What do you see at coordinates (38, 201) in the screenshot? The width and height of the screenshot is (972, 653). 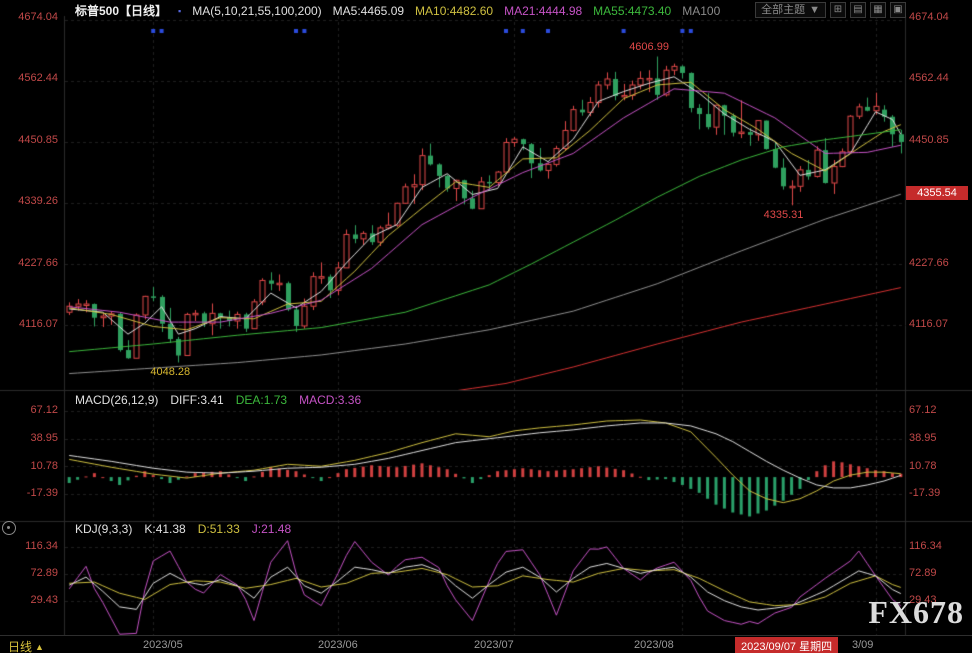 I see `y-axis-tick: 4339.26` at bounding box center [38, 201].